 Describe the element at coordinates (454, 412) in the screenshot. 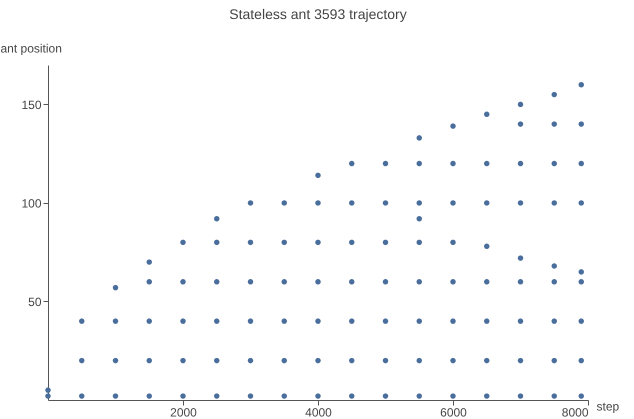

I see `x-tick-label: 6000` at that location.